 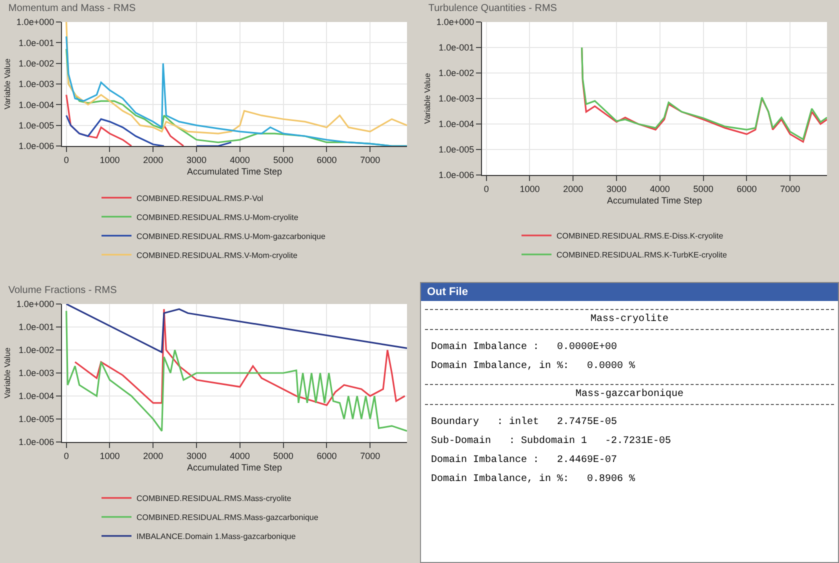 I want to click on legend-label: COMBINED.RESIDUAL.RMS.E-Diss.K-cryolite, so click(x=640, y=236).